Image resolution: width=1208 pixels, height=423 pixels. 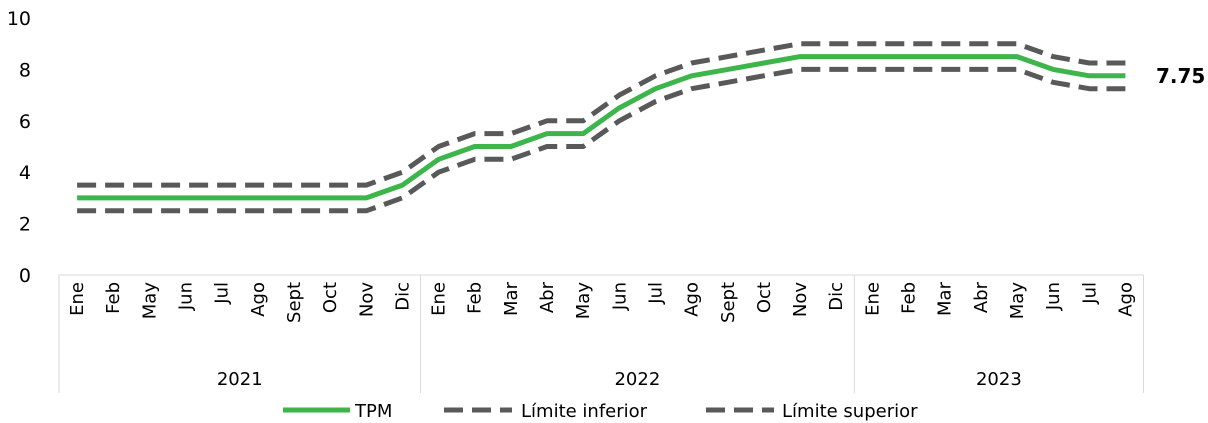 What do you see at coordinates (19, 19) in the screenshot?
I see `y-tick-label: 10` at bounding box center [19, 19].